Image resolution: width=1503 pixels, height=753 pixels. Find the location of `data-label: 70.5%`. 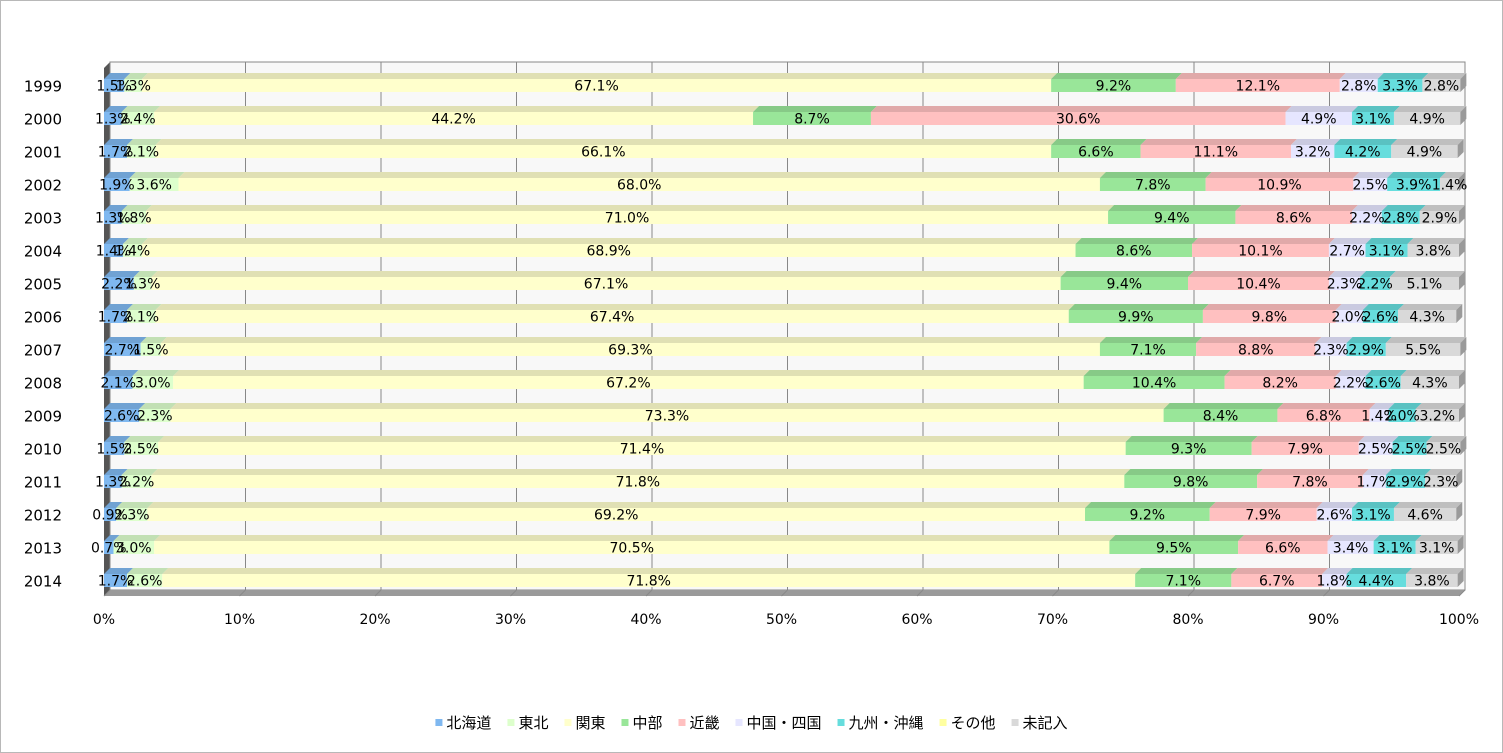

data-label: 70.5% is located at coordinates (632, 549).